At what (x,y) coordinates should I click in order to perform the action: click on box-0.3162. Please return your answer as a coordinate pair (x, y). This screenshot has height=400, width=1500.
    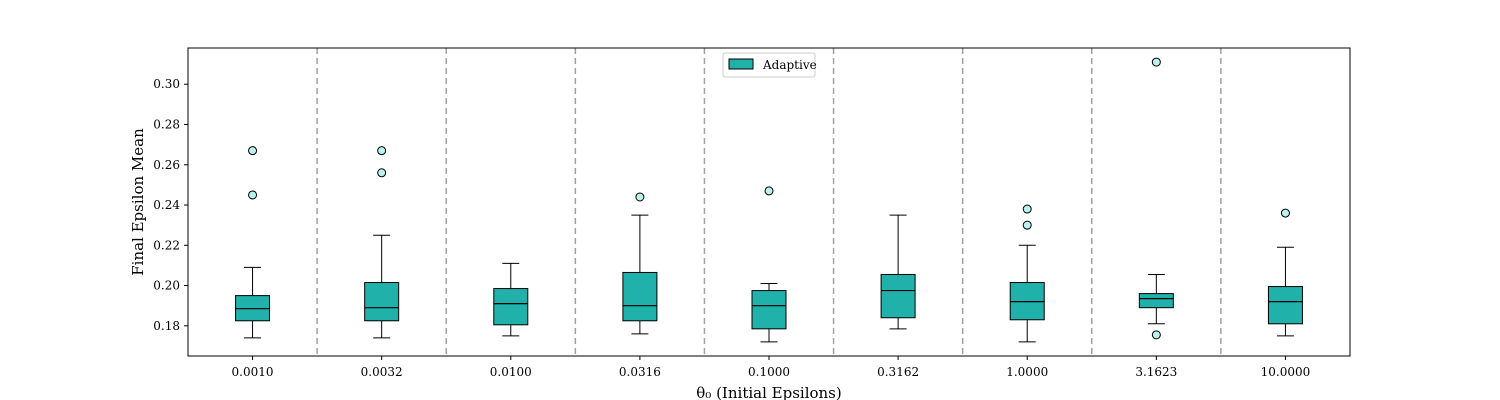
    Looking at the image, I should click on (898, 272).